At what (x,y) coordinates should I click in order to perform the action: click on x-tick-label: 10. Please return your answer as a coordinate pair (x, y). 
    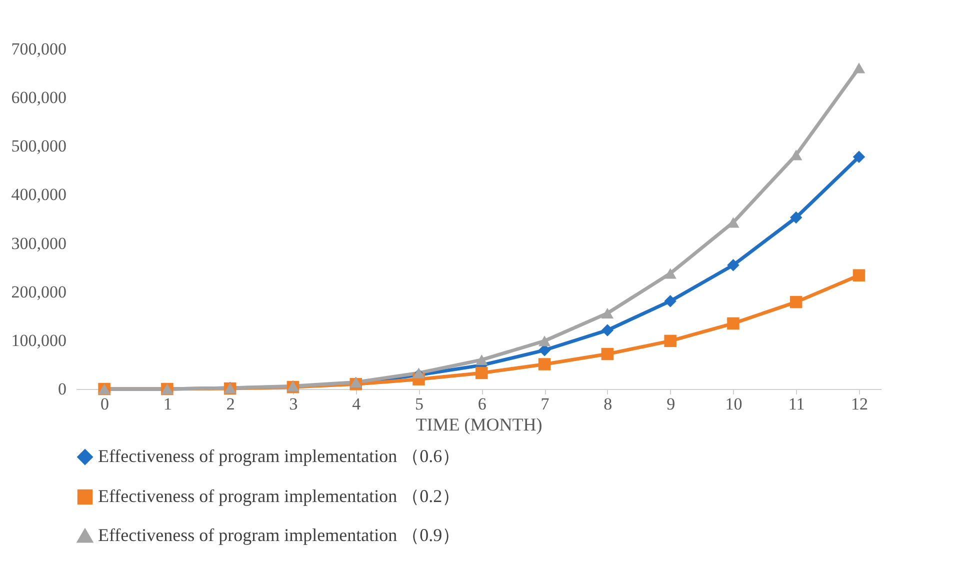
    Looking at the image, I should click on (733, 404).